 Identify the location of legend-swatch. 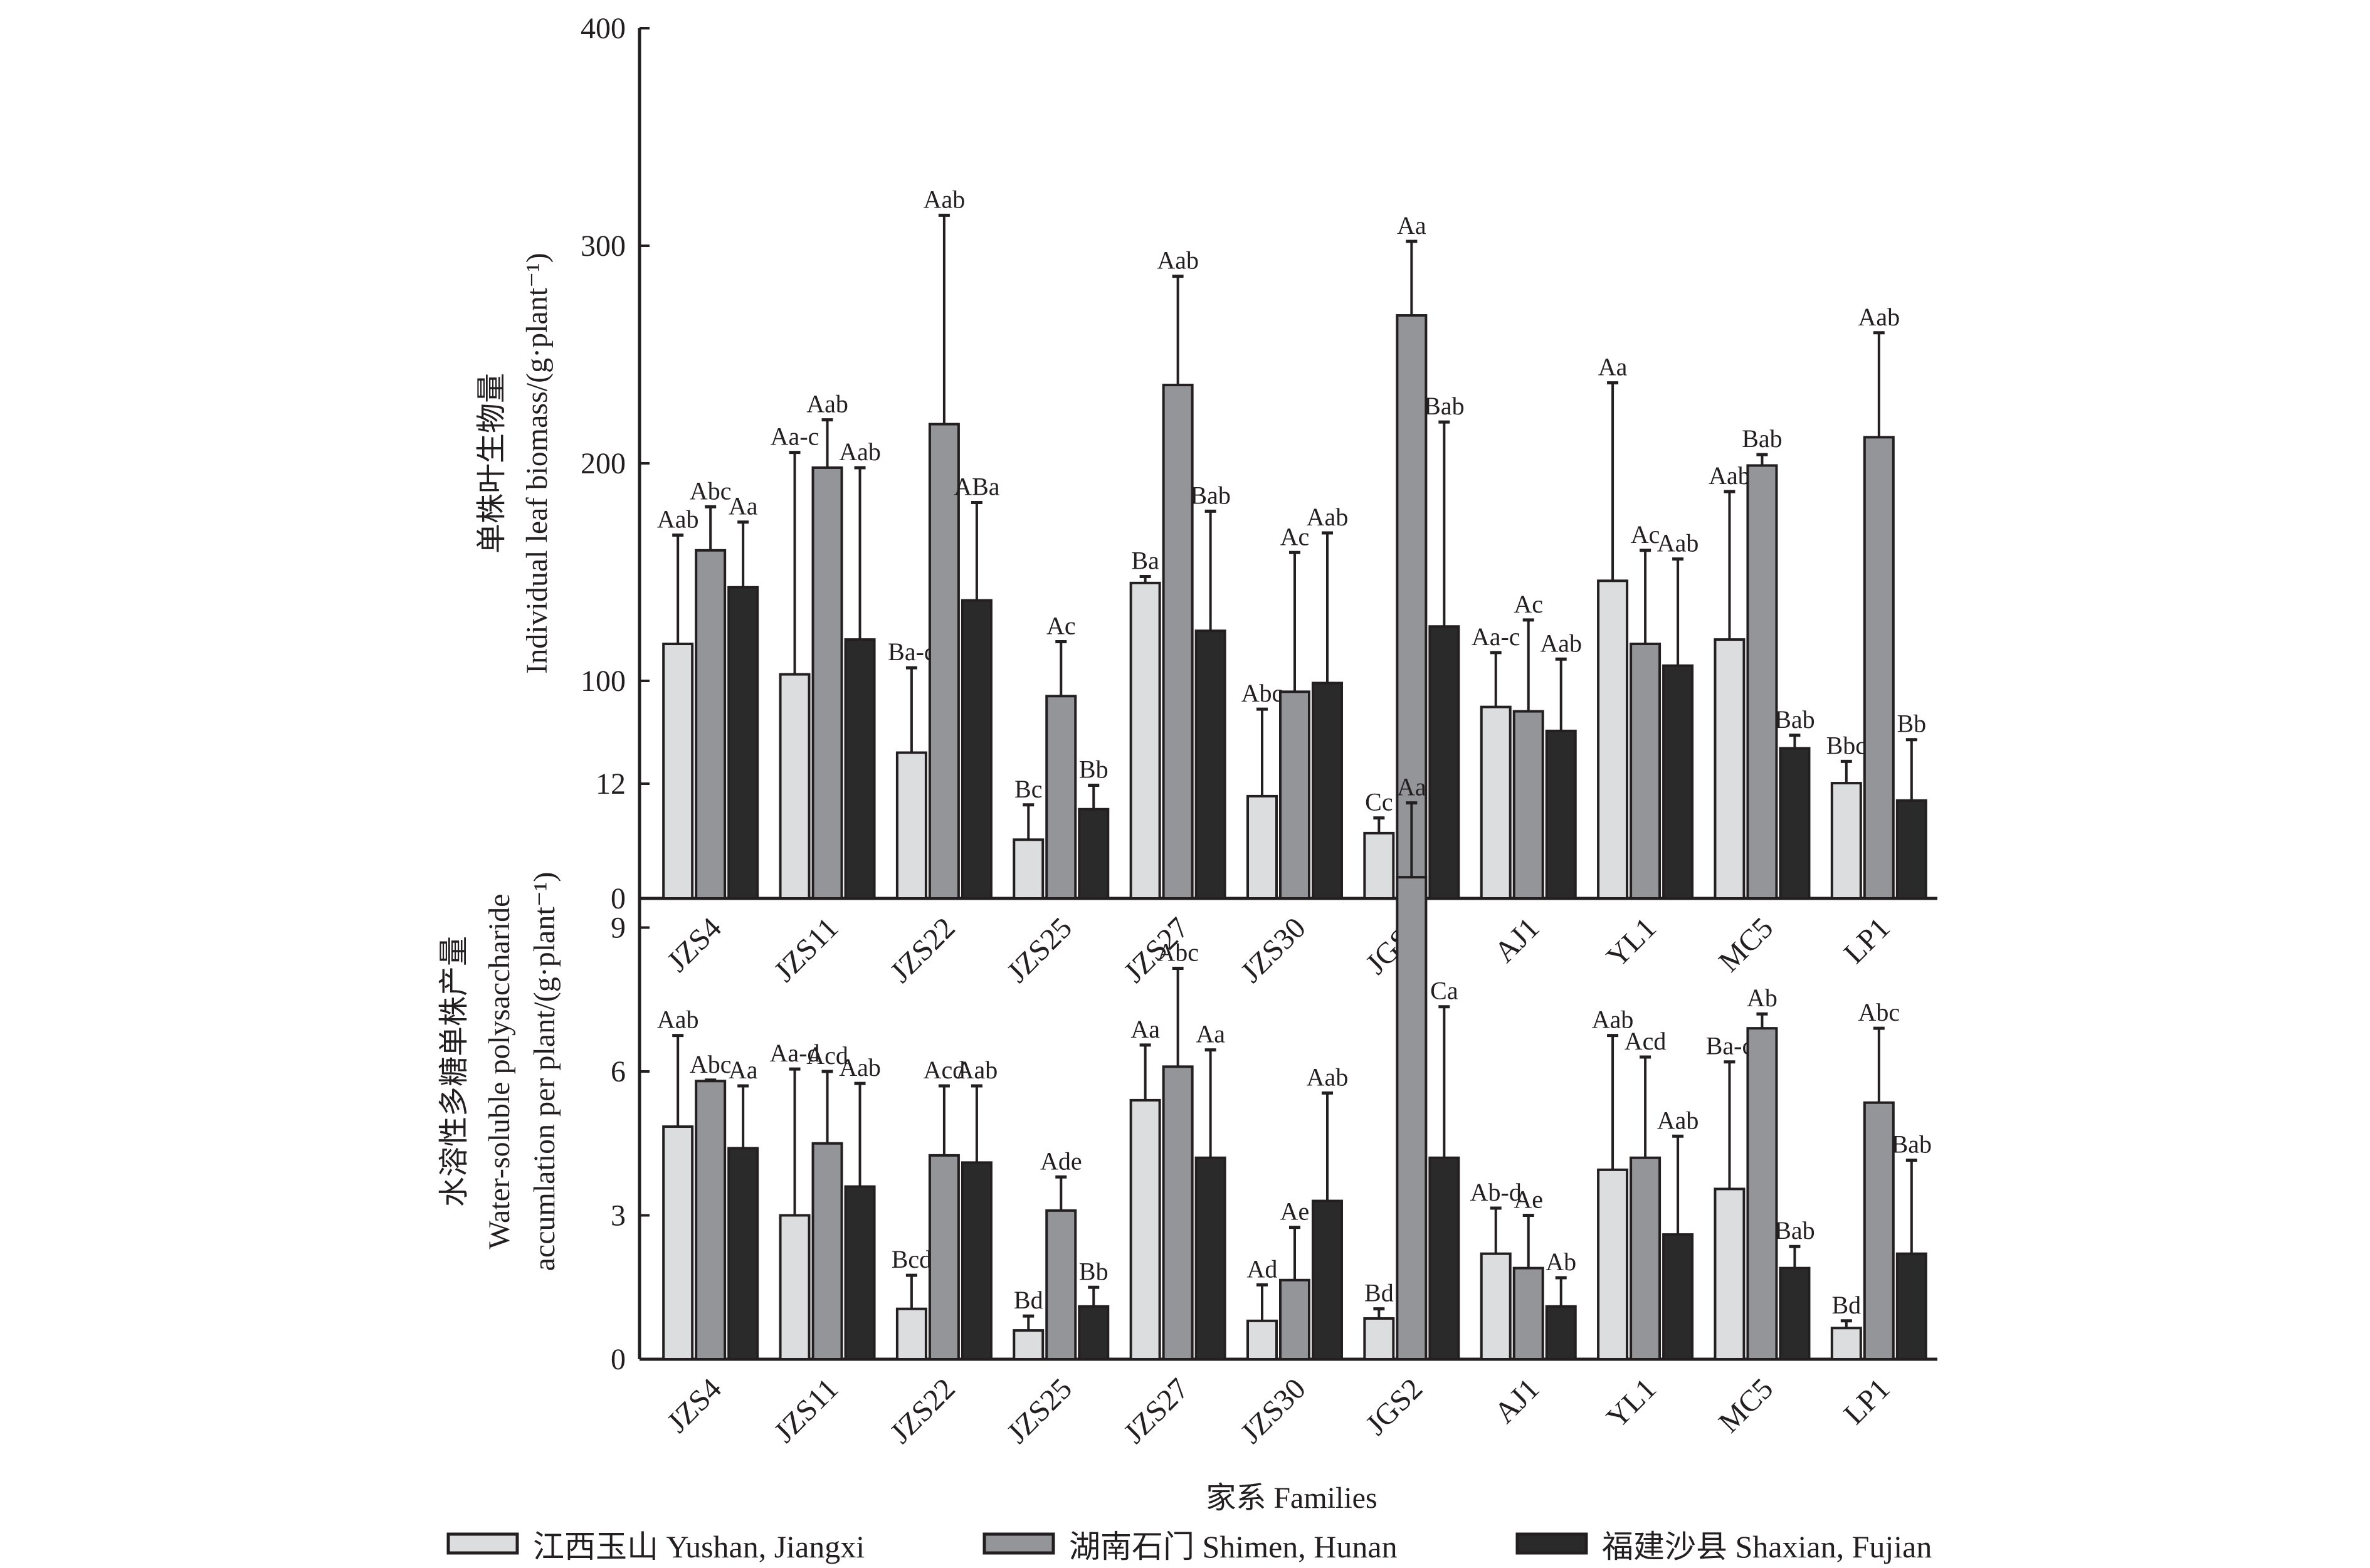
(1018, 1543).